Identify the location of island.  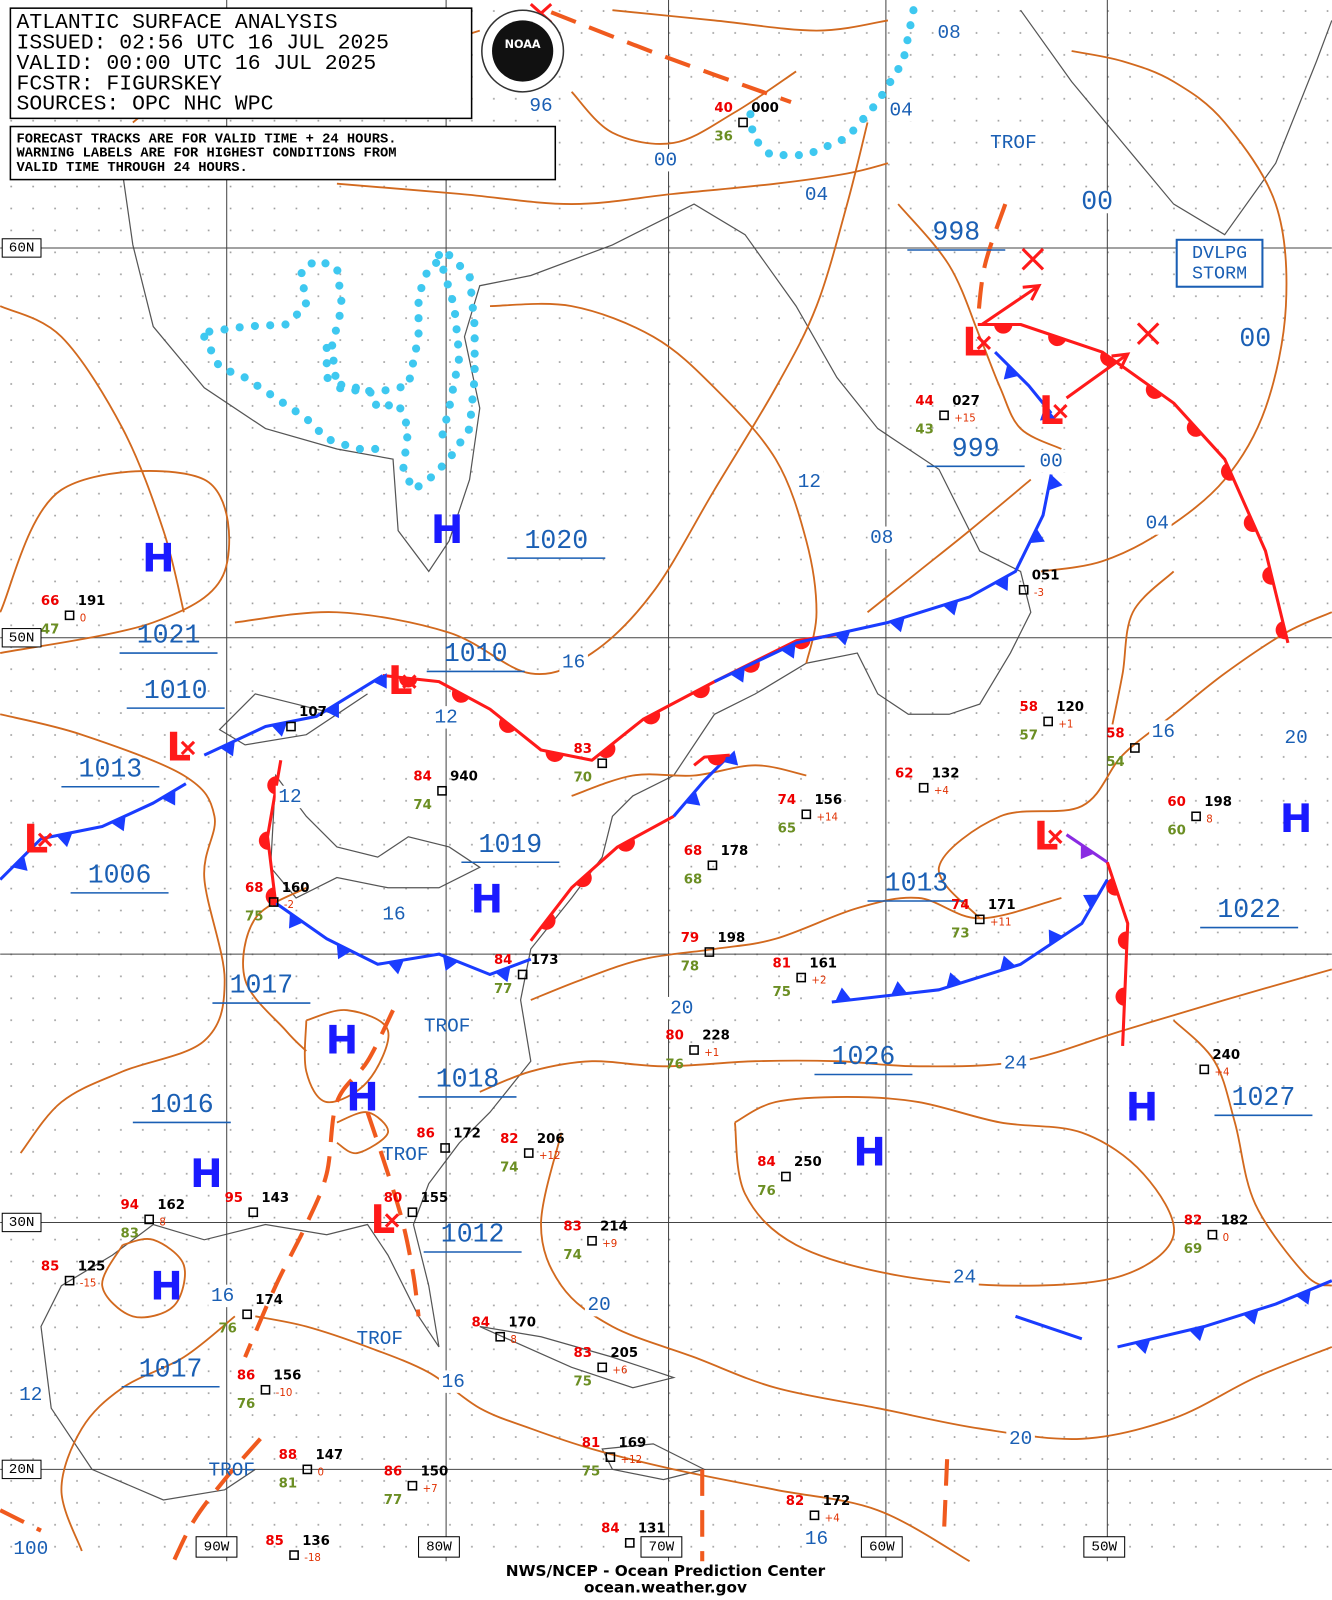
(654, 1462).